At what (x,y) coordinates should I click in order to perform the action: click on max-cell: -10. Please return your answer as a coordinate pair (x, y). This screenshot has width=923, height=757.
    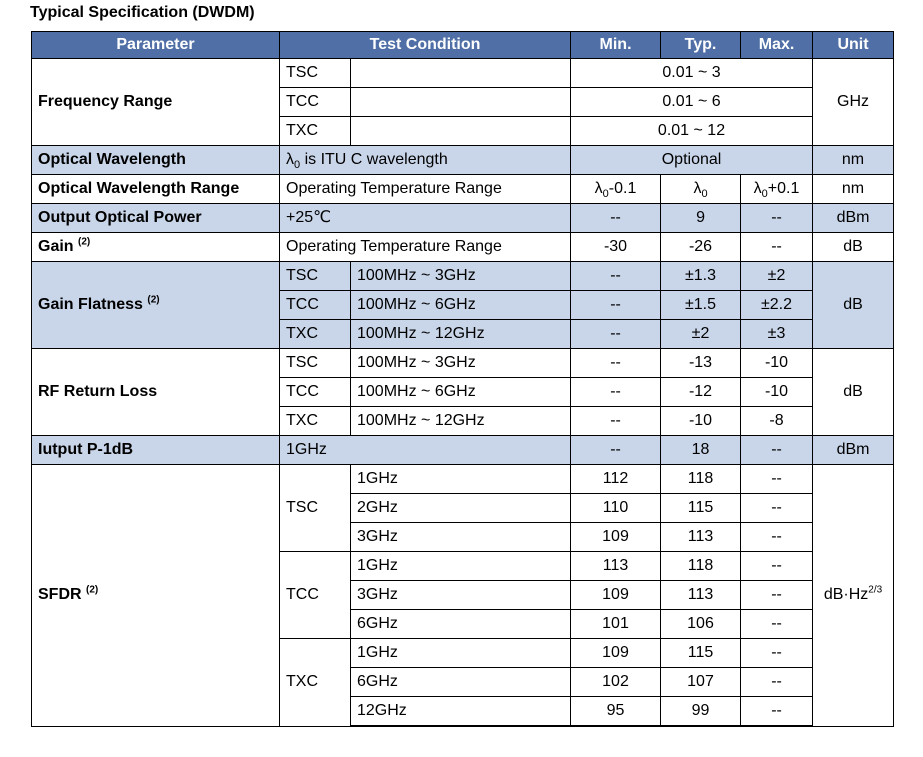
    Looking at the image, I should click on (777, 392).